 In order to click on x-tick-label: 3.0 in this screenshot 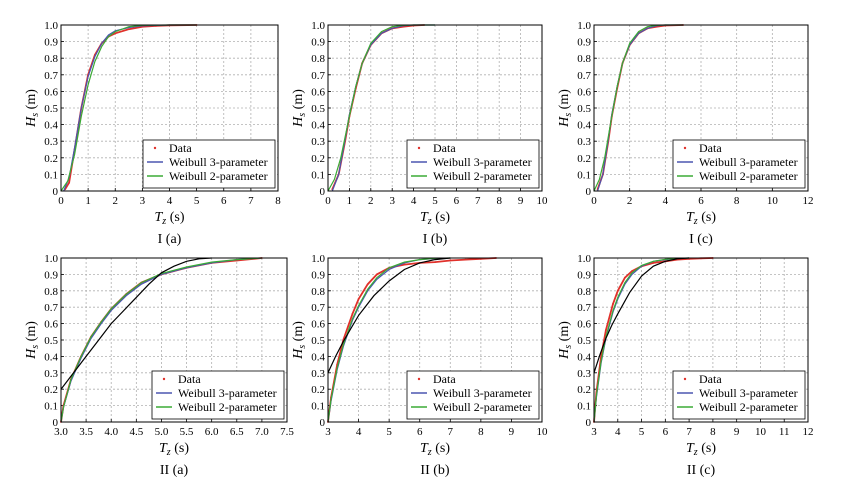, I will do `click(61, 432)`.